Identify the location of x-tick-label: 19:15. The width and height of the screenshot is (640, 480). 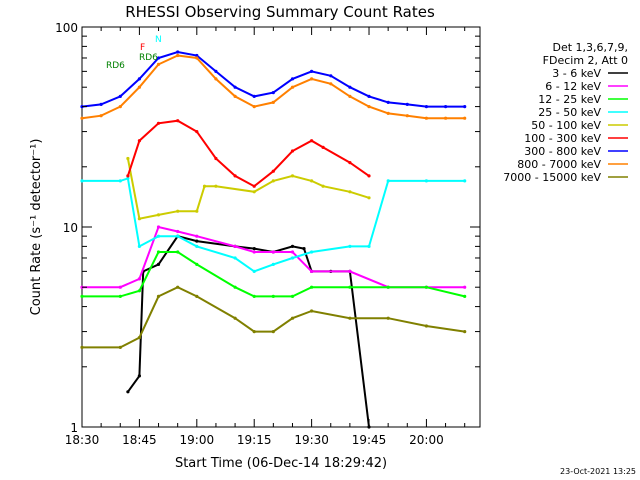
(254, 440).